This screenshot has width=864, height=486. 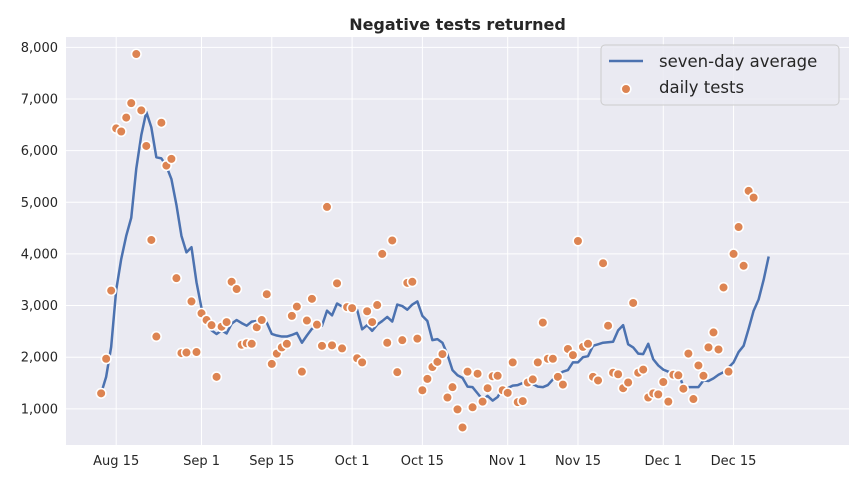 I want to click on y-axis: 1,000 2,000 3,000 4,000 5,000 6,000 7,000 8,000, so click(x=39, y=229).